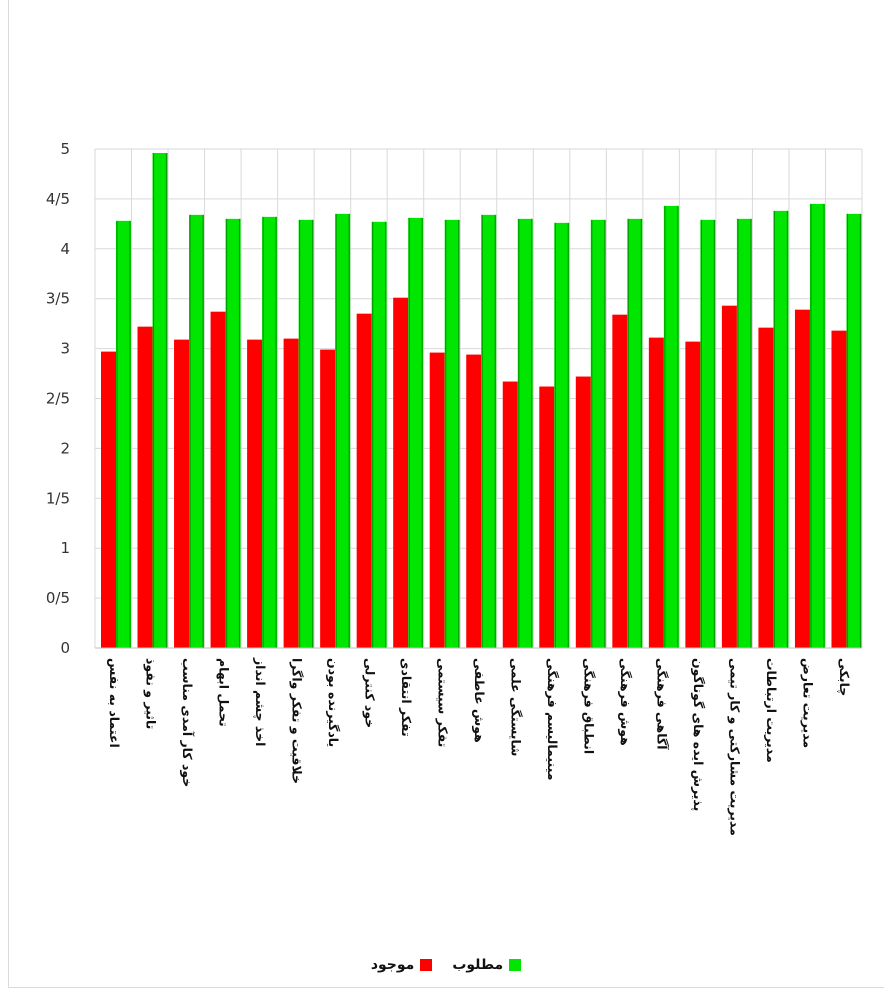 The image size is (892, 997). Describe the element at coordinates (58, 299) in the screenshot. I see `y-tick-label: 3/5` at that location.